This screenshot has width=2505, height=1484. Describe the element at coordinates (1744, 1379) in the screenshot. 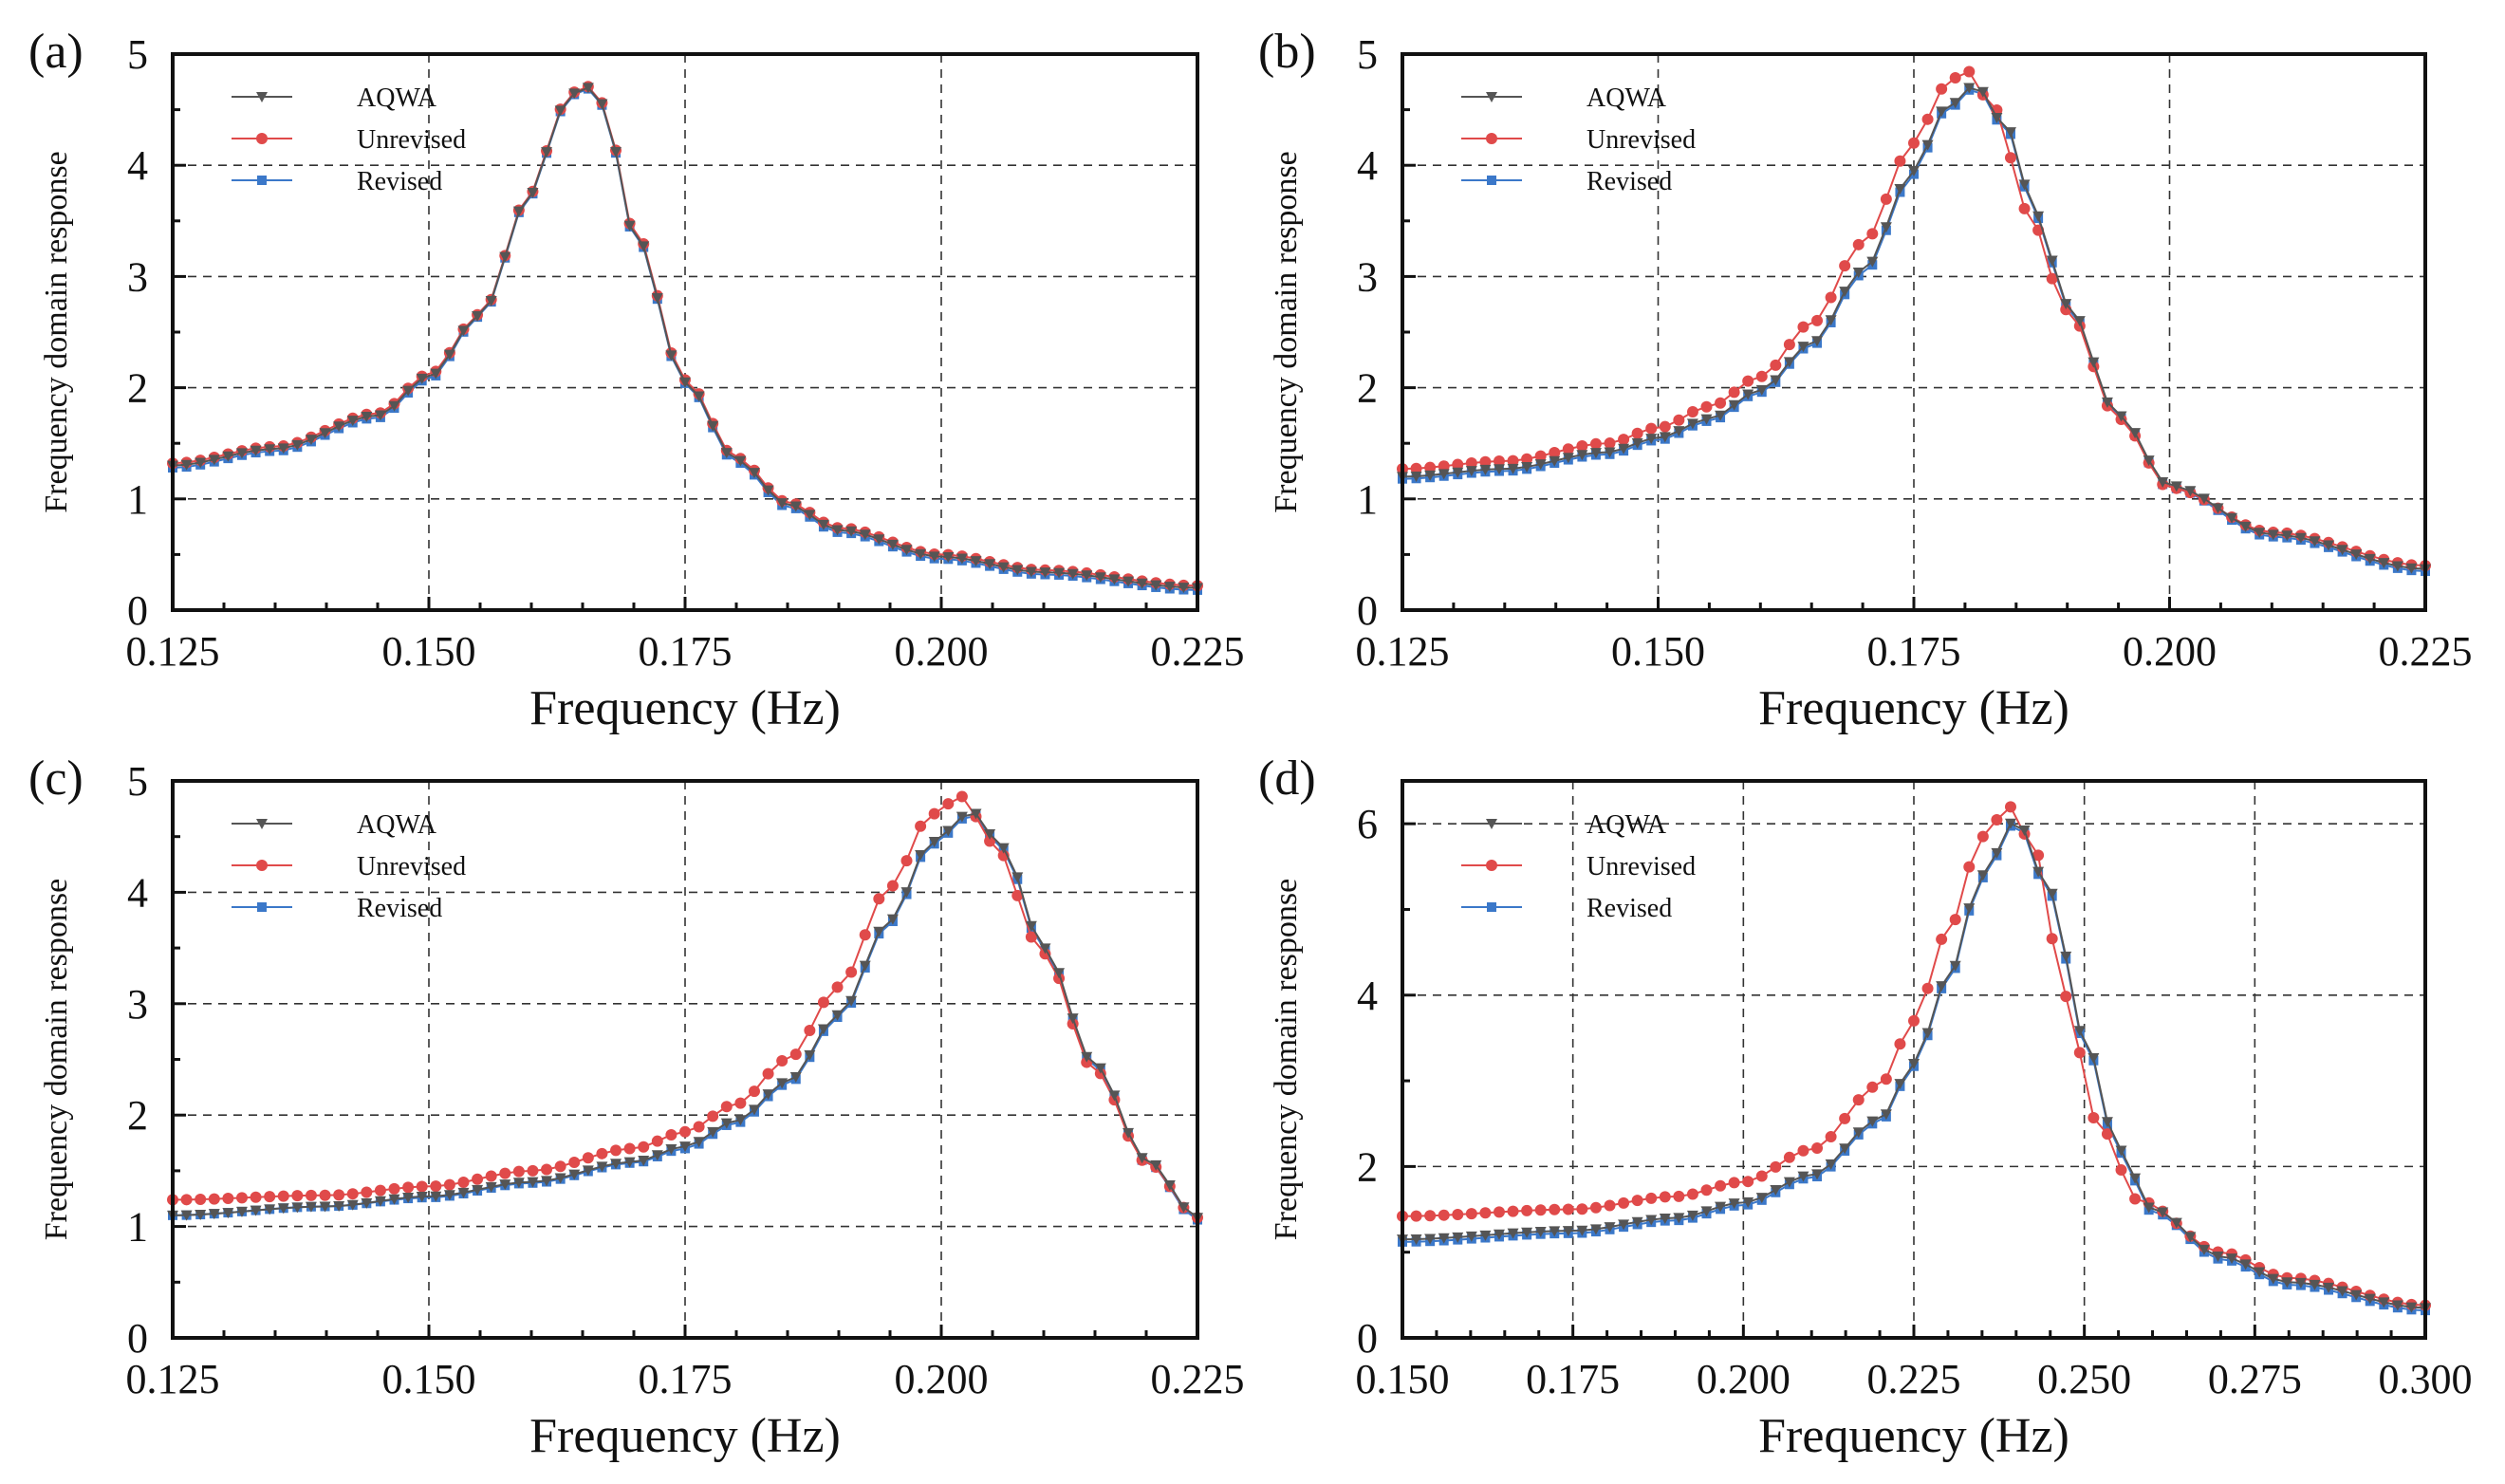

I see `x-tick-label: 0.200` at that location.